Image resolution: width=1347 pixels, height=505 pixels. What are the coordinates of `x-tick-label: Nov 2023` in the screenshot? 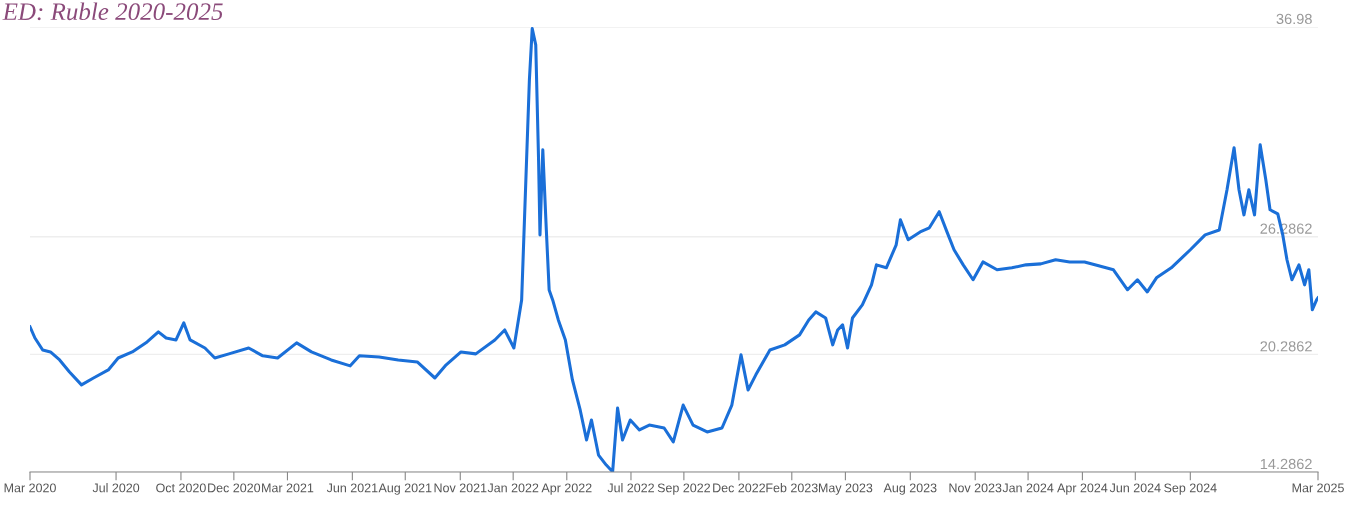 It's located at (975, 488).